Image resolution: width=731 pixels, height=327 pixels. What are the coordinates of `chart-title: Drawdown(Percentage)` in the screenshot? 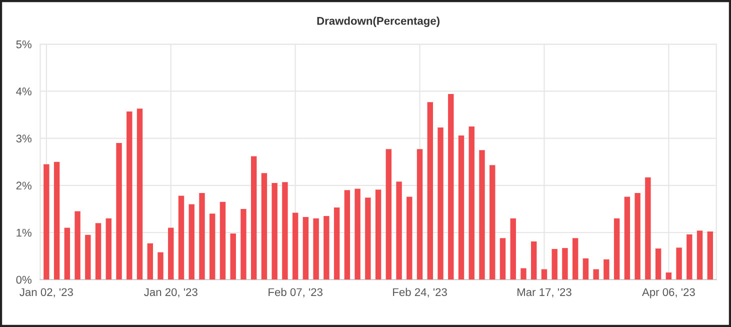 It's located at (378, 22).